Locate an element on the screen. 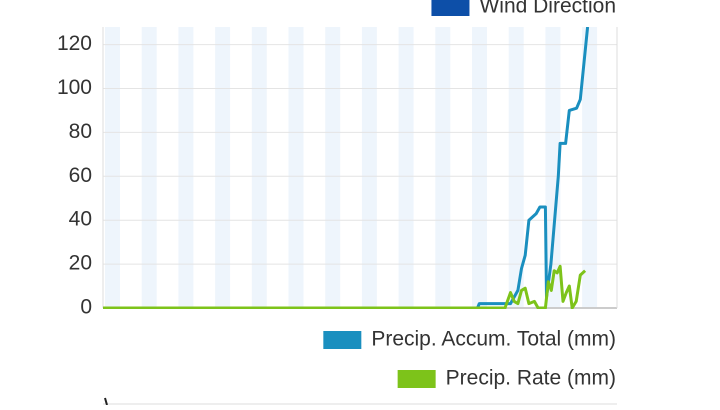  y-tick-label: 100 is located at coordinates (74, 87).